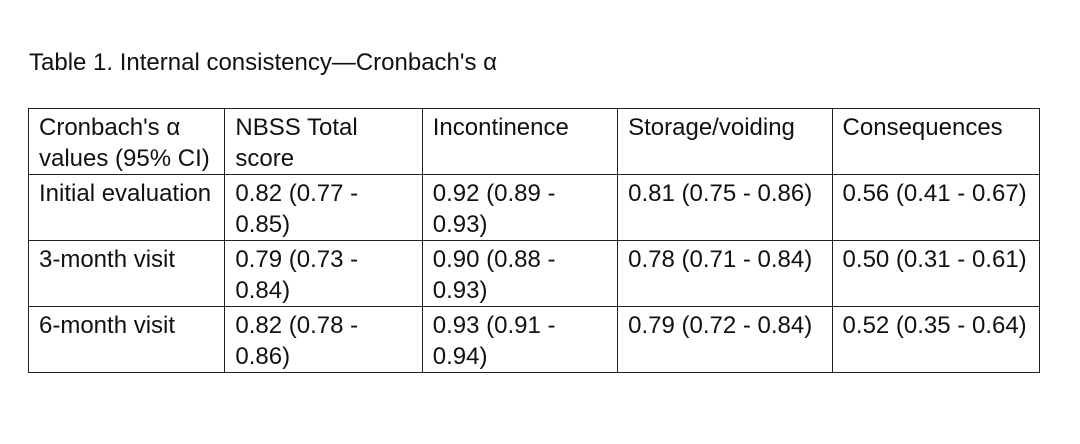 The image size is (1080, 444). I want to click on row-label-cell: 3-month visit, so click(126, 273).